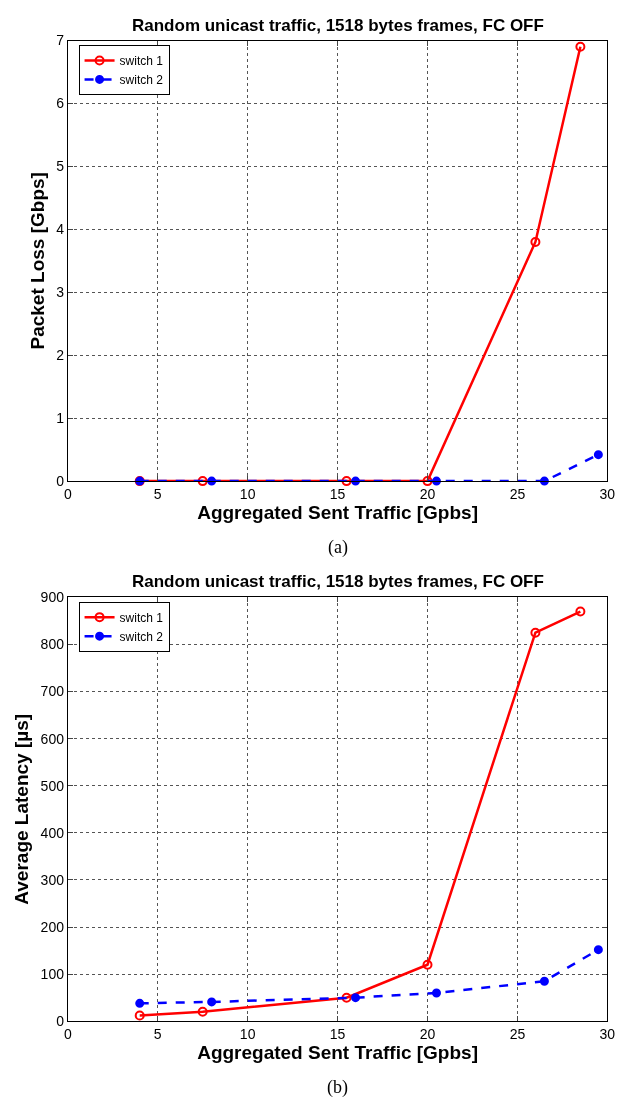 The width and height of the screenshot is (634, 1113). What do you see at coordinates (52, 974) in the screenshot?
I see `y-tick-label: 100` at bounding box center [52, 974].